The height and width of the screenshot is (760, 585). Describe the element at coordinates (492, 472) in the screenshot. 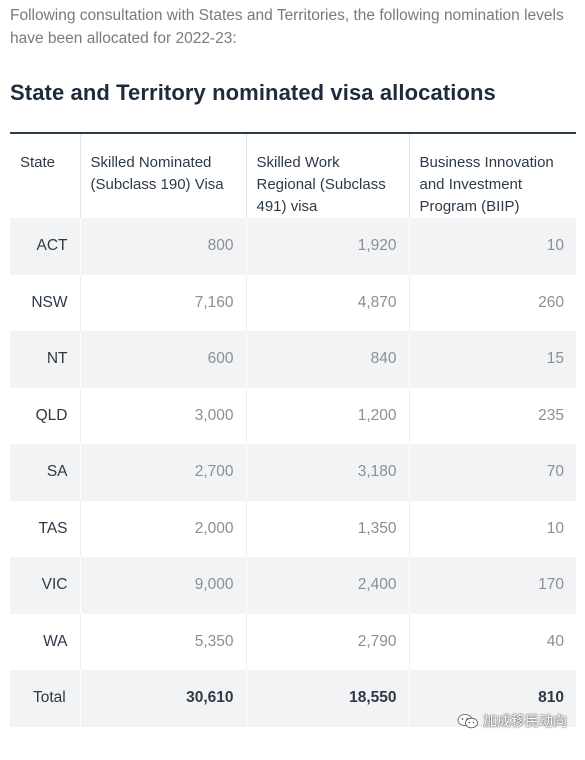

I see `biip-cell: 70` at that location.